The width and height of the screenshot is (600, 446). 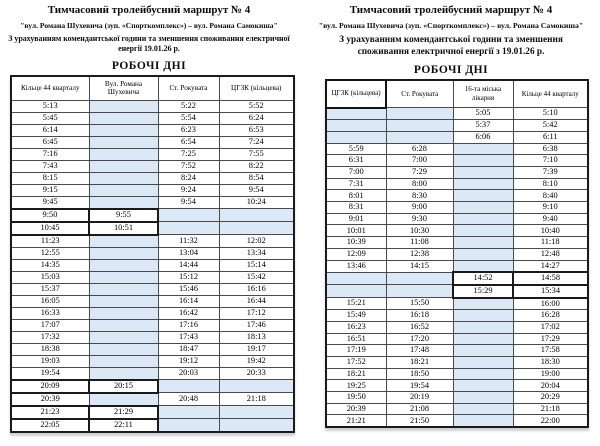 I want to click on time-cell: 5:37, so click(x=483, y=125).